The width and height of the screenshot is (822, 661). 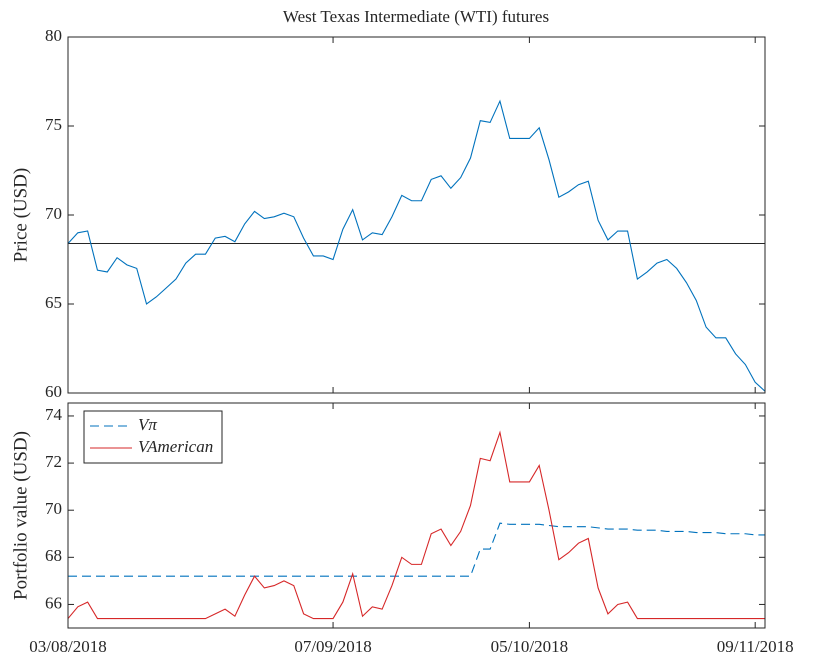 I want to click on legend-box, so click(x=153, y=437).